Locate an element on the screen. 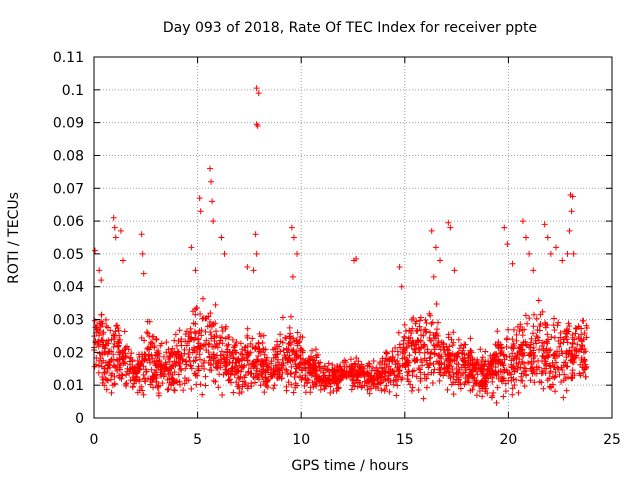  x-tick-label: 0 is located at coordinates (94, 440).